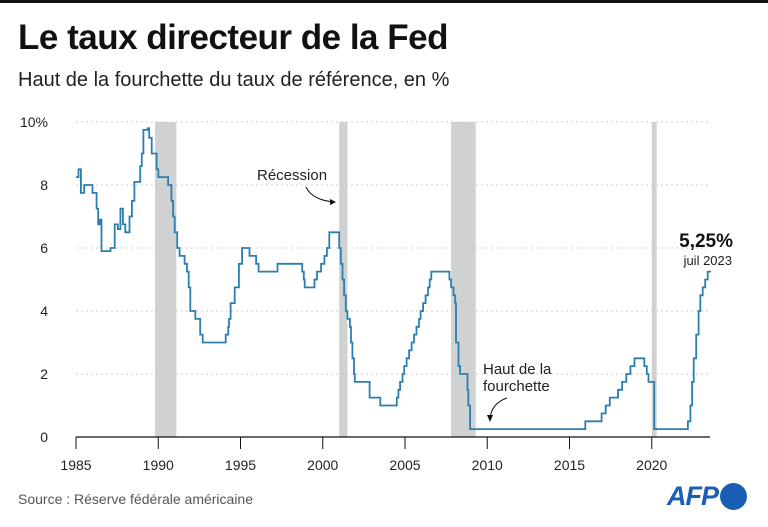  I want to click on y-tick-label: 0, so click(44, 437).